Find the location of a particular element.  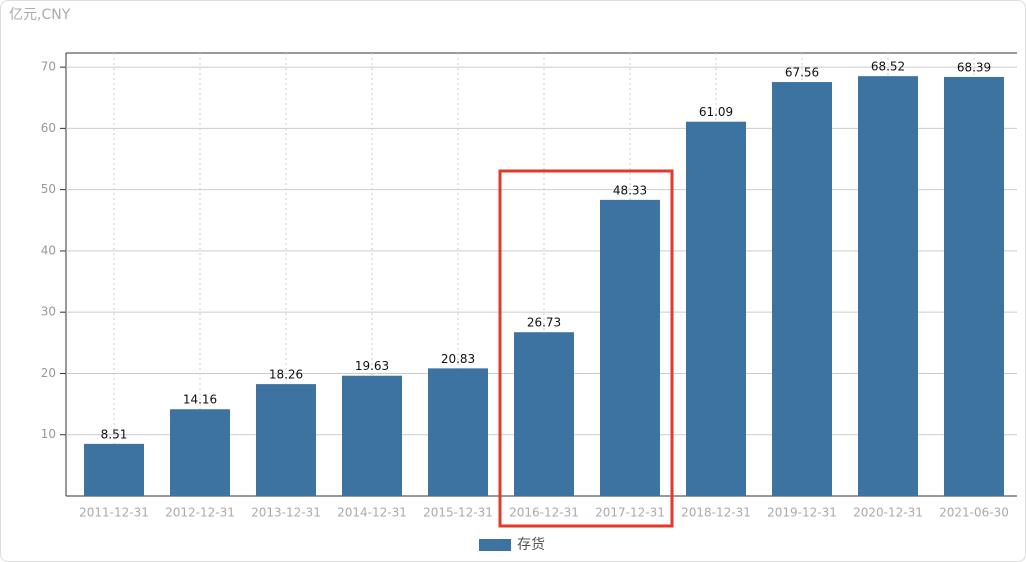

y-tick-label: 70 is located at coordinates (48, 67).